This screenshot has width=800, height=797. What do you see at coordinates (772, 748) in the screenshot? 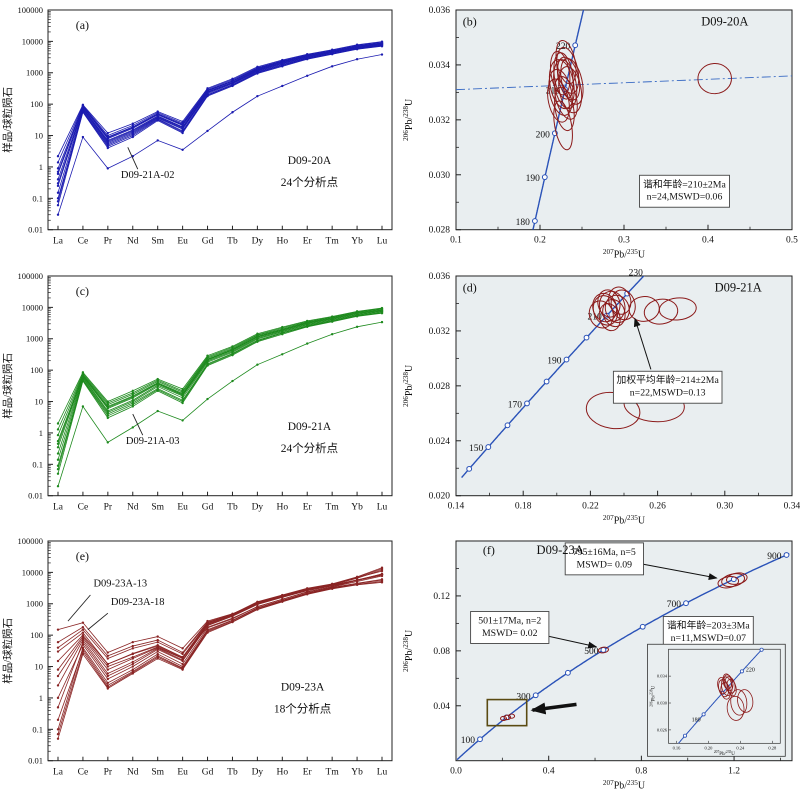
I see `svg-text: 0.28` at bounding box center [772, 748].